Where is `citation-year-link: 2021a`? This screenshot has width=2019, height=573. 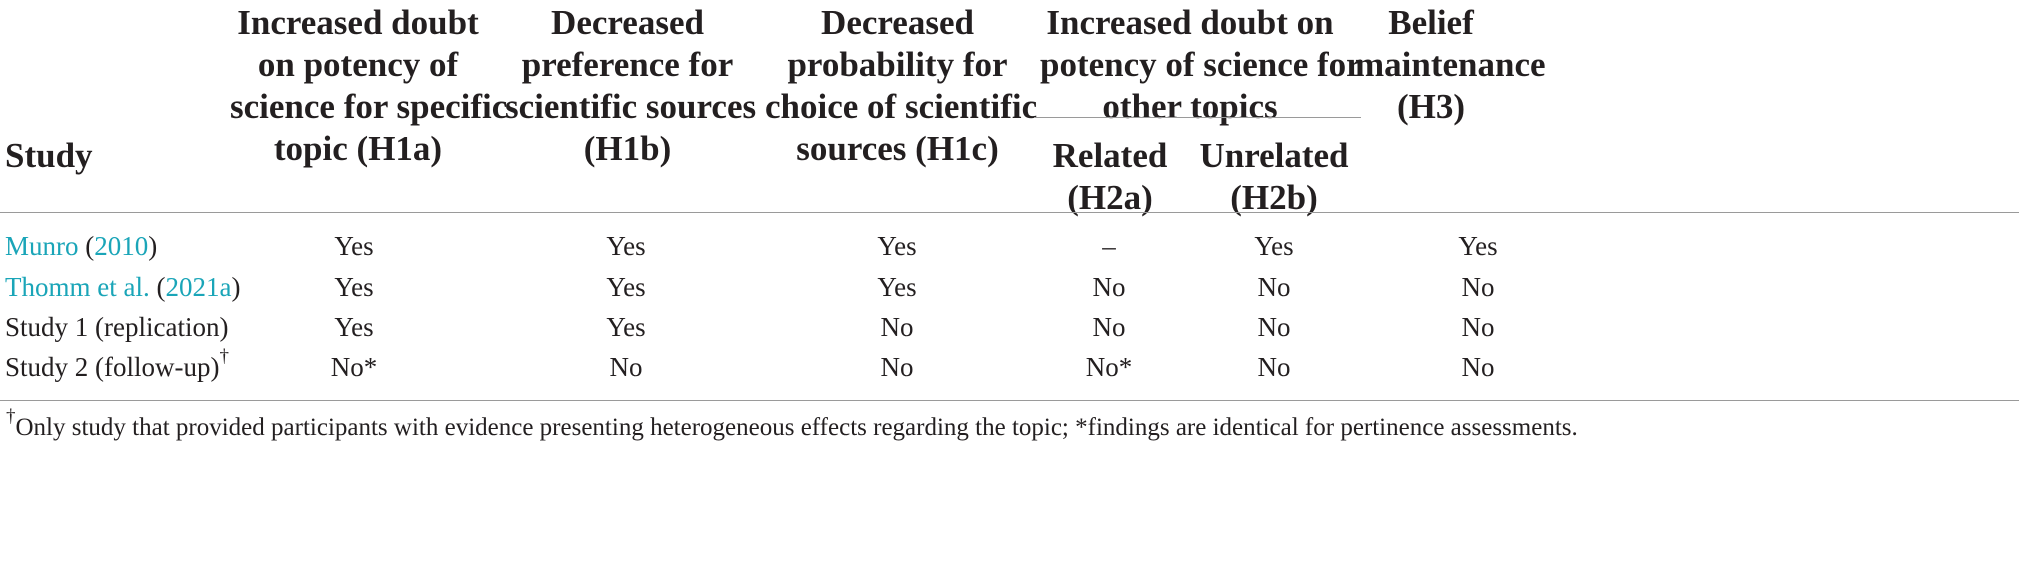 citation-year-link: 2021a is located at coordinates (198, 287).